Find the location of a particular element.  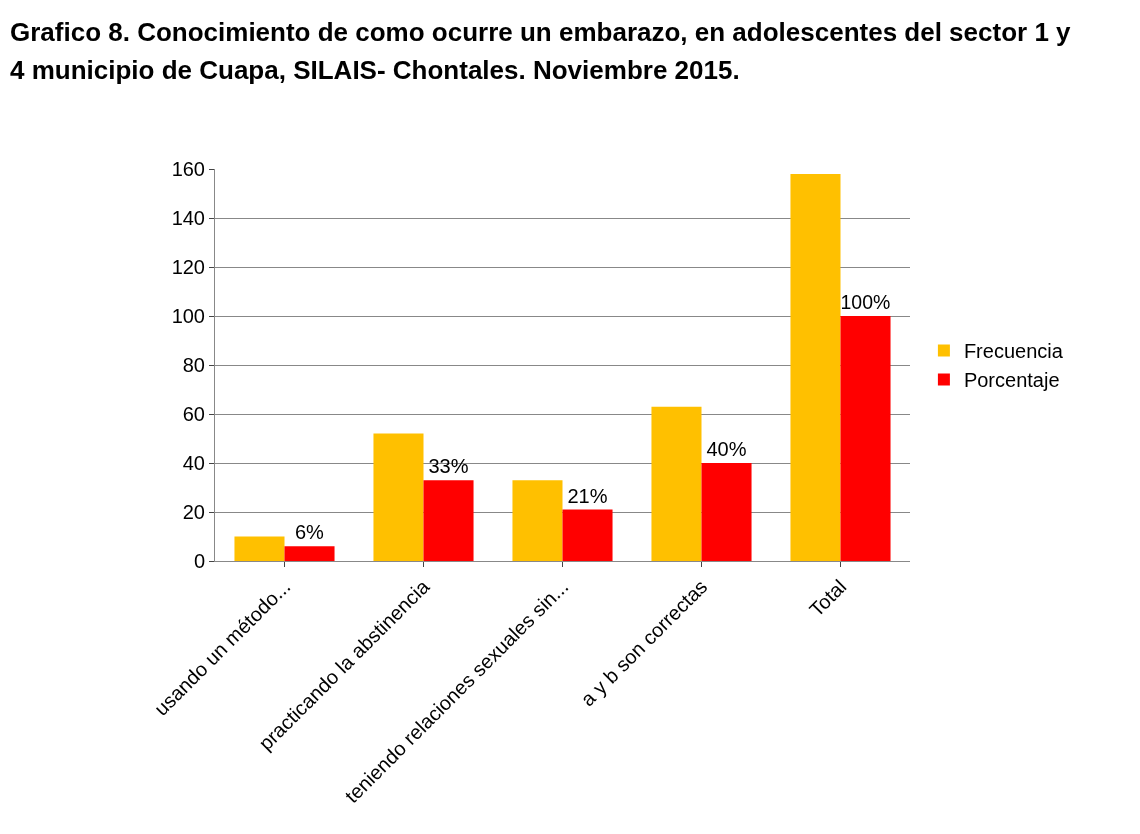

legend-label: Frecuencia is located at coordinates (1013, 351).